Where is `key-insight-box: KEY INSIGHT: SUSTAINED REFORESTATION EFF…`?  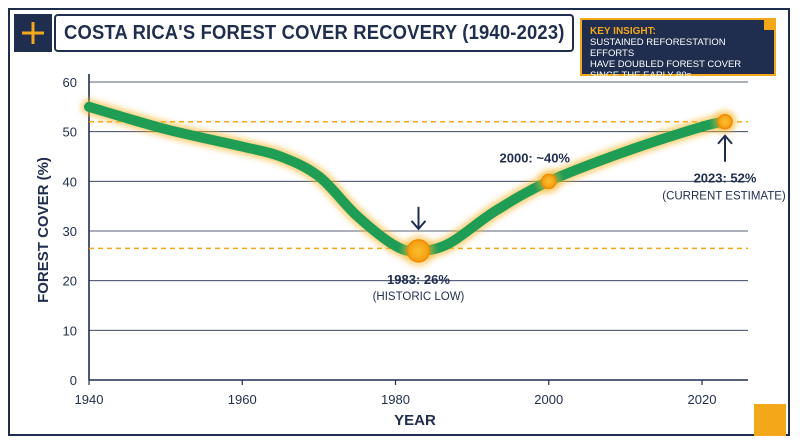 key-insight-box: KEY INSIGHT: SUSTAINED REFORESTATION EFF… is located at coordinates (678, 49).